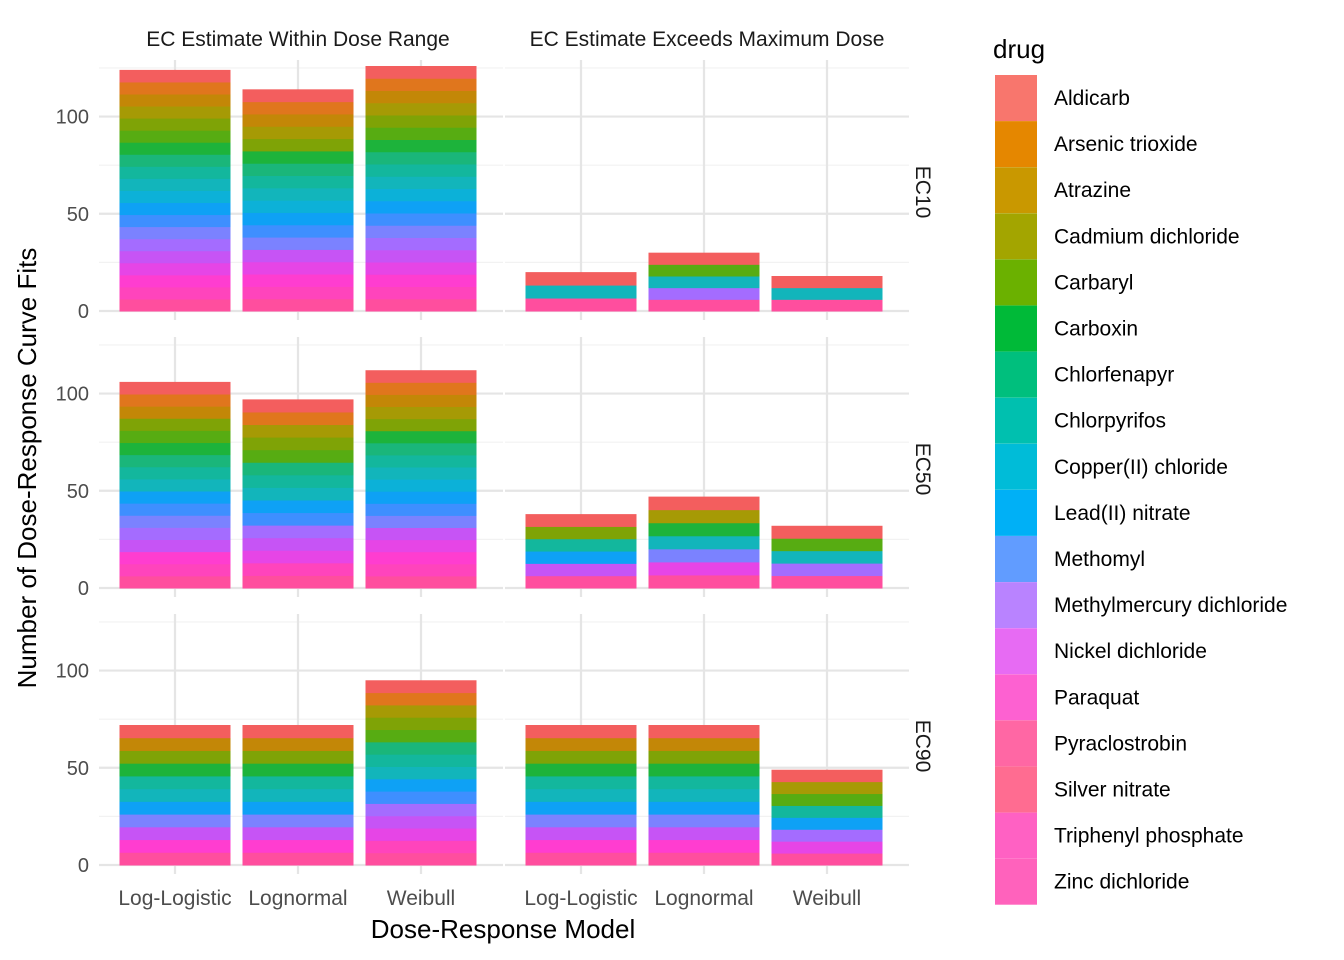  I want to click on legend-label: Atrazine, so click(1092, 190).